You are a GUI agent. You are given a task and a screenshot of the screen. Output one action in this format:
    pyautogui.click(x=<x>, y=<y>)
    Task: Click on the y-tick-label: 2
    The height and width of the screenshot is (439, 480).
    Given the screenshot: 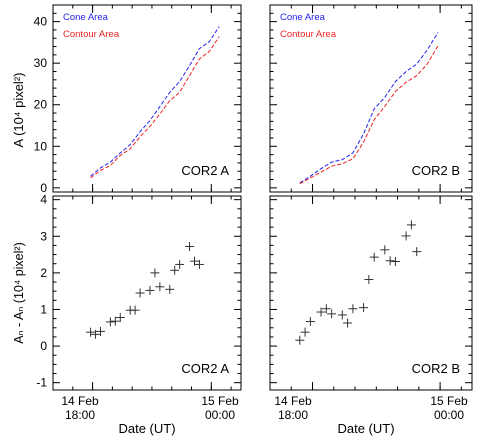 What is the action you would take?
    pyautogui.click(x=43, y=273)
    